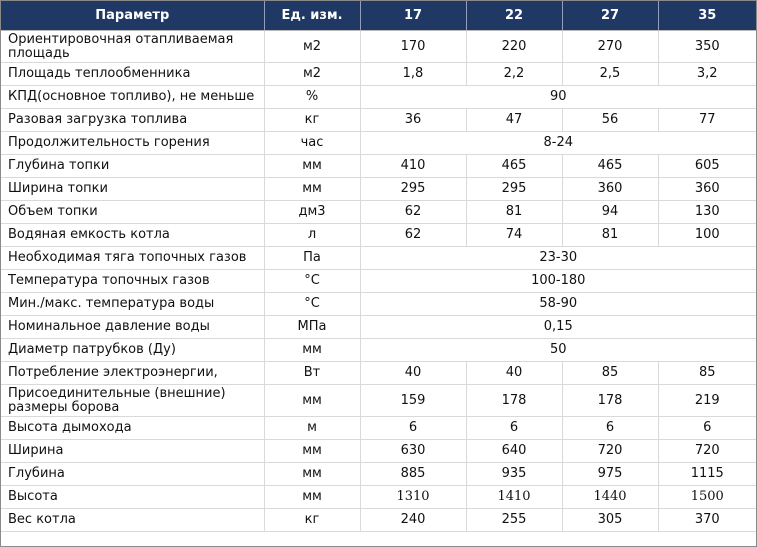 Image resolution: width=757 pixels, height=547 pixels. What do you see at coordinates (133, 74) in the screenshot?
I see `param-cell: Площадь теплообменника` at bounding box center [133, 74].